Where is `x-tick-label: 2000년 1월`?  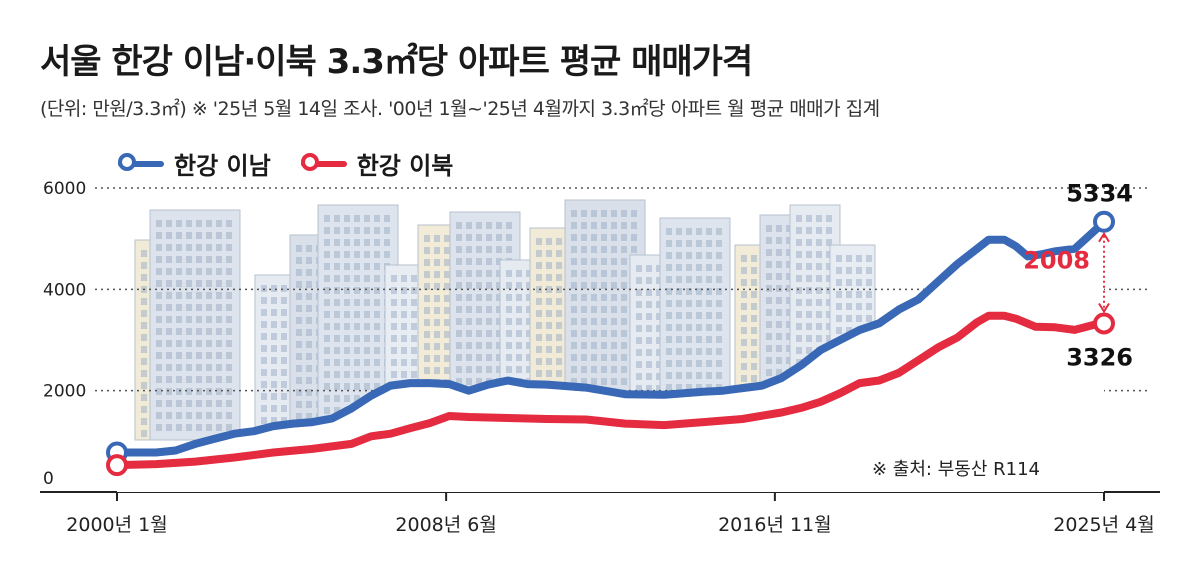
x-tick-label: 2000년 1월 is located at coordinates (116, 525).